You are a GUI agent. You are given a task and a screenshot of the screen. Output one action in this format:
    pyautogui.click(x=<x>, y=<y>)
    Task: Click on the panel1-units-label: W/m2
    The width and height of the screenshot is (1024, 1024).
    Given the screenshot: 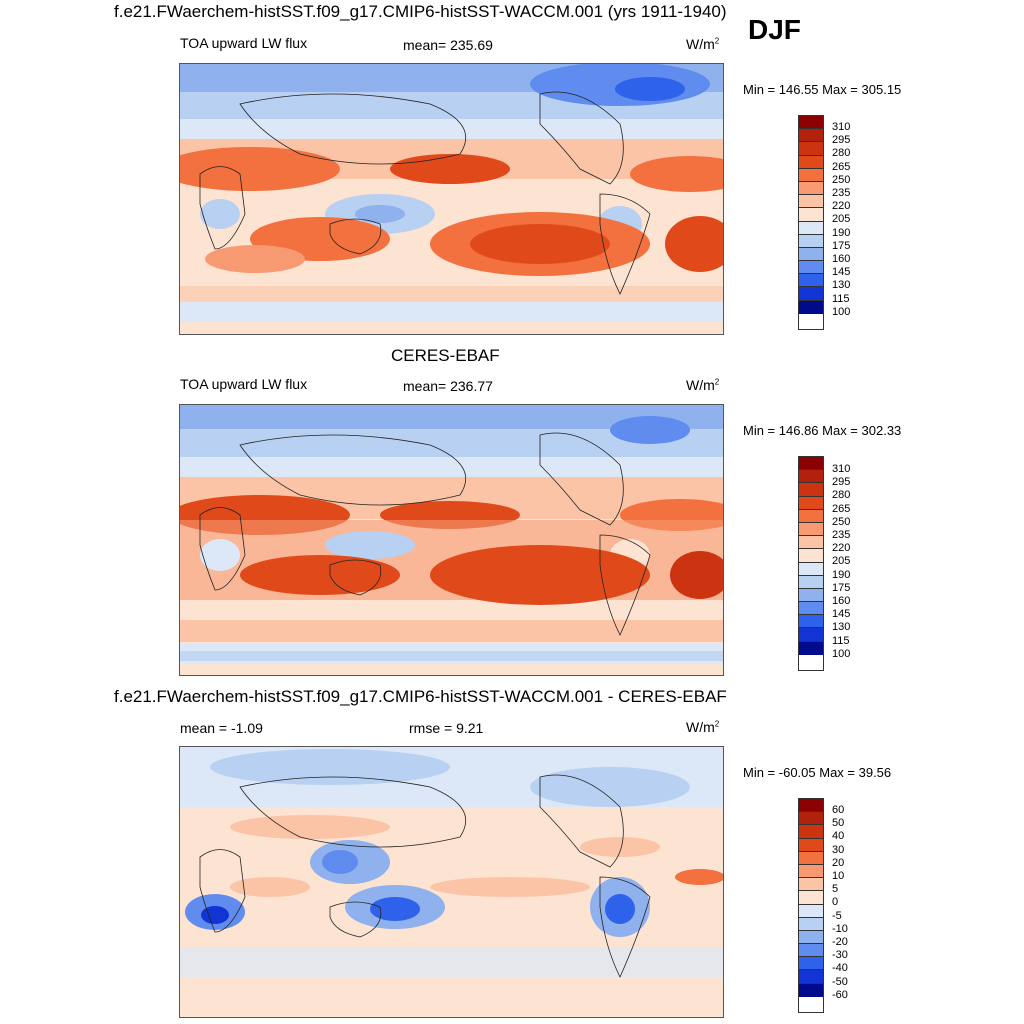 What is the action you would take?
    pyautogui.click(x=703, y=44)
    